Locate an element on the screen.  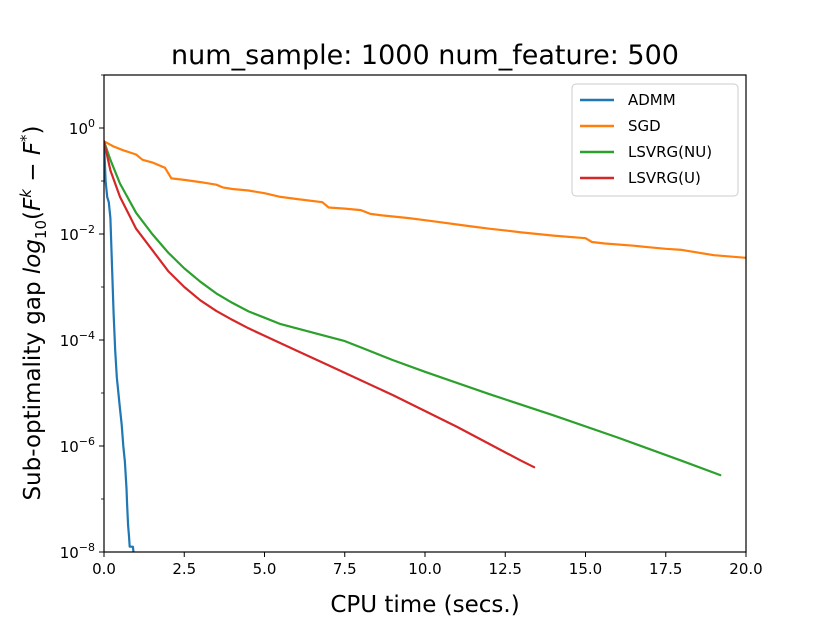
chart-title: num_sample: 1000 num_feature: 500 is located at coordinates (425, 55).